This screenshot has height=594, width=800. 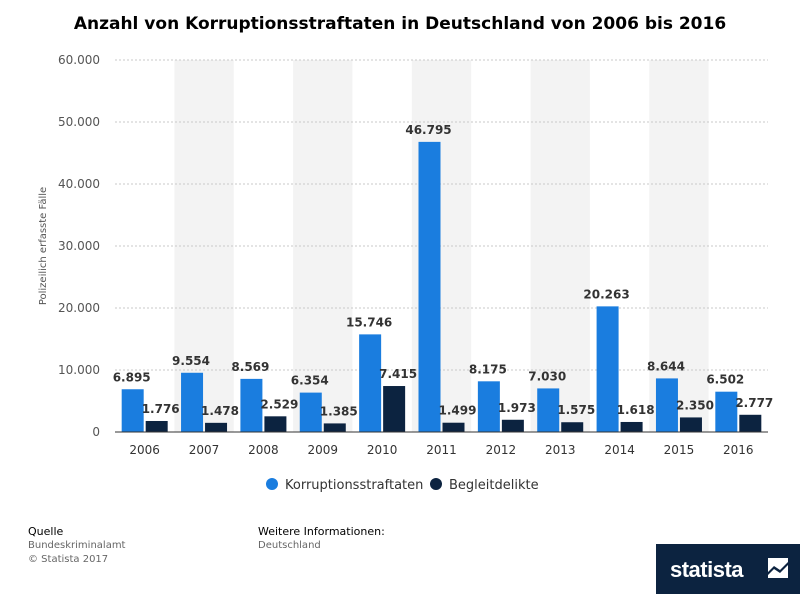 What do you see at coordinates (631, 426) in the screenshot?
I see `bar-begleit-2014` at bounding box center [631, 426].